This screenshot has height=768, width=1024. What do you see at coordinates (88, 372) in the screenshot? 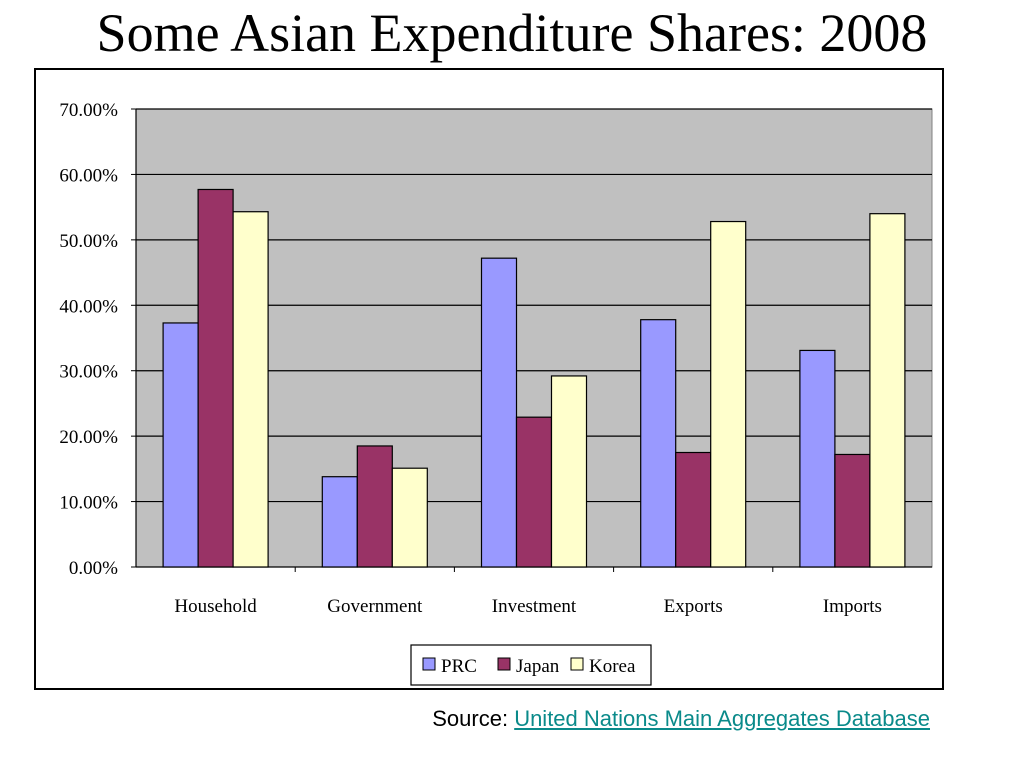
I see `y-tick-label: 30.00%` at bounding box center [88, 372].